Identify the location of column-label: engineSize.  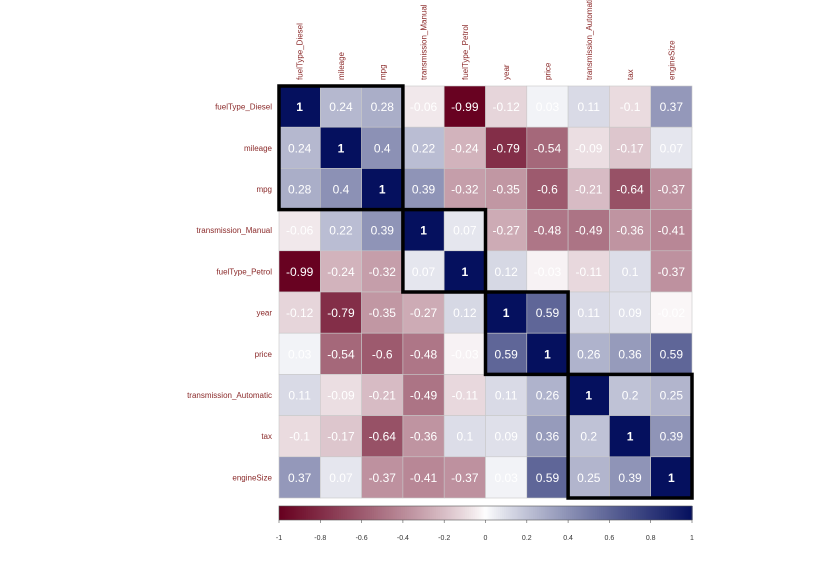
(671, 60).